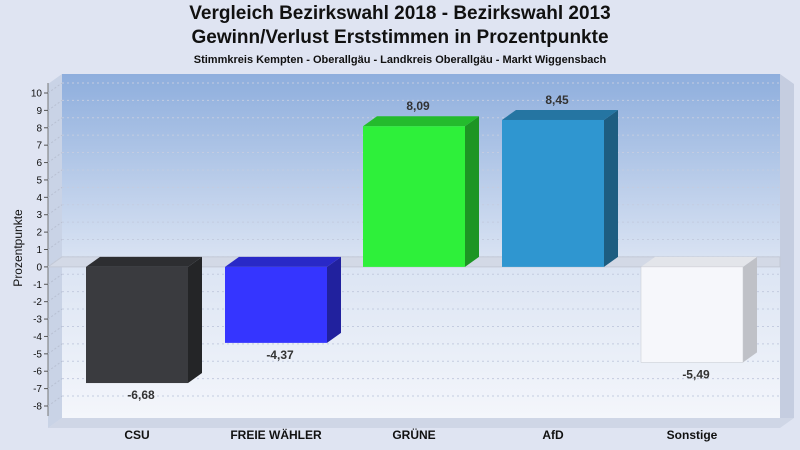 This screenshot has width=800, height=450. Describe the element at coordinates (39, 111) in the screenshot. I see `y-tick-label: 9` at that location.